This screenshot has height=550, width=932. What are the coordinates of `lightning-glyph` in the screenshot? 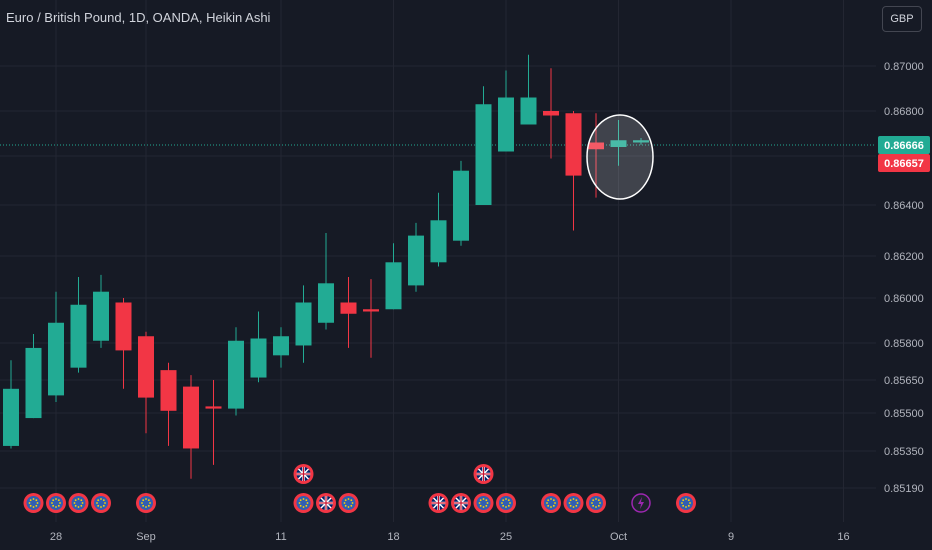 It's located at (641, 503).